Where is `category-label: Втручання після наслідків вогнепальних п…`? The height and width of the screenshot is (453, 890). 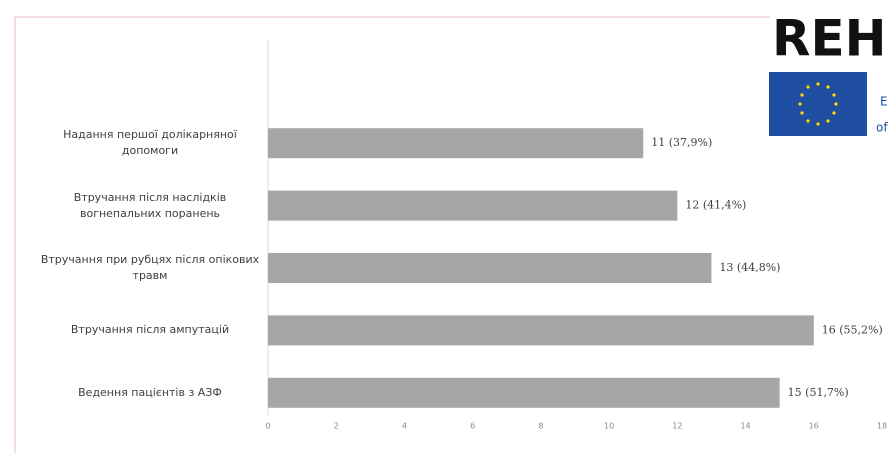 category-label: Втручання після наслідків вогнепальних п… is located at coordinates (150, 205).